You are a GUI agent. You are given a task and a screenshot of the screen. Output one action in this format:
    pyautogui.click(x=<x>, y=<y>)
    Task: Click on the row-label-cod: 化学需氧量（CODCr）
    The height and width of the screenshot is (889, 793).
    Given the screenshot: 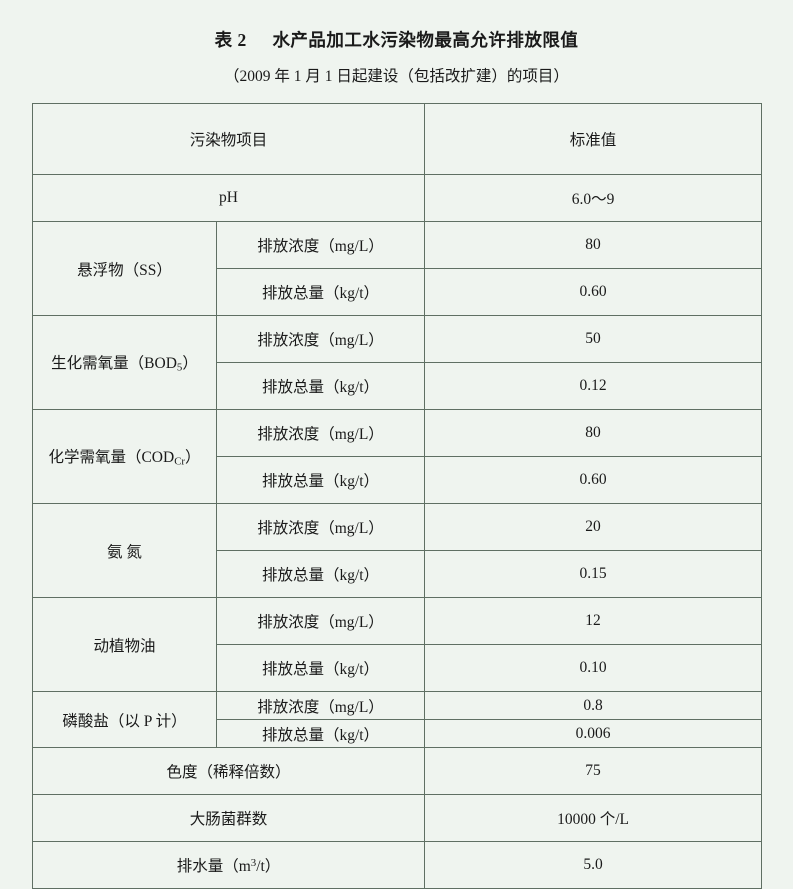 What is the action you would take?
    pyautogui.click(x=124, y=456)
    